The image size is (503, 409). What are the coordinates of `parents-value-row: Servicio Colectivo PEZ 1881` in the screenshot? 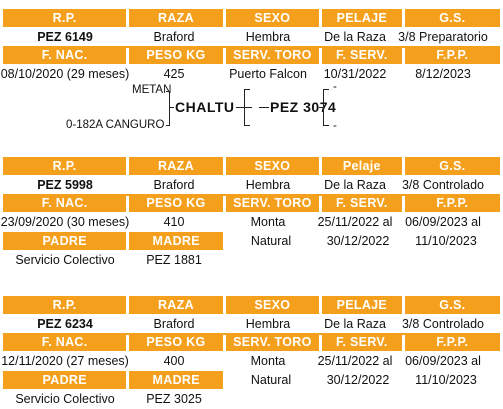 It's located at (113, 259).